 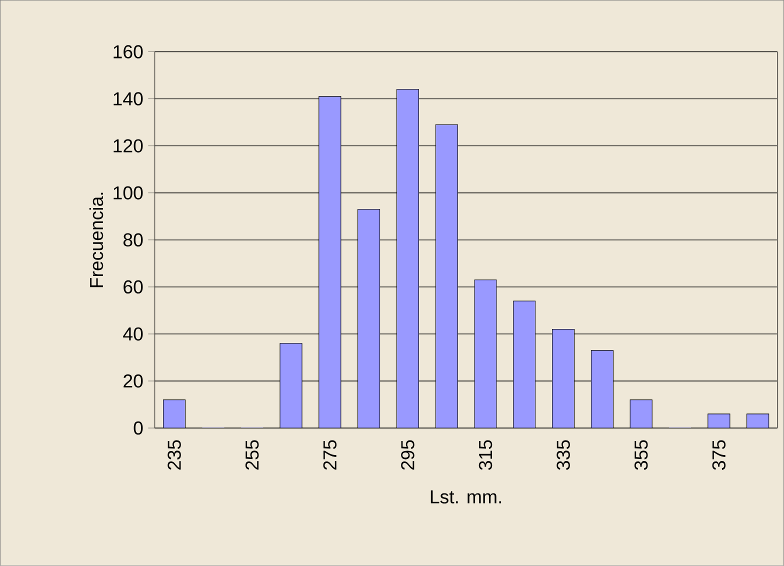 I want to click on x-axis-title: Lst. mm., so click(x=466, y=497).